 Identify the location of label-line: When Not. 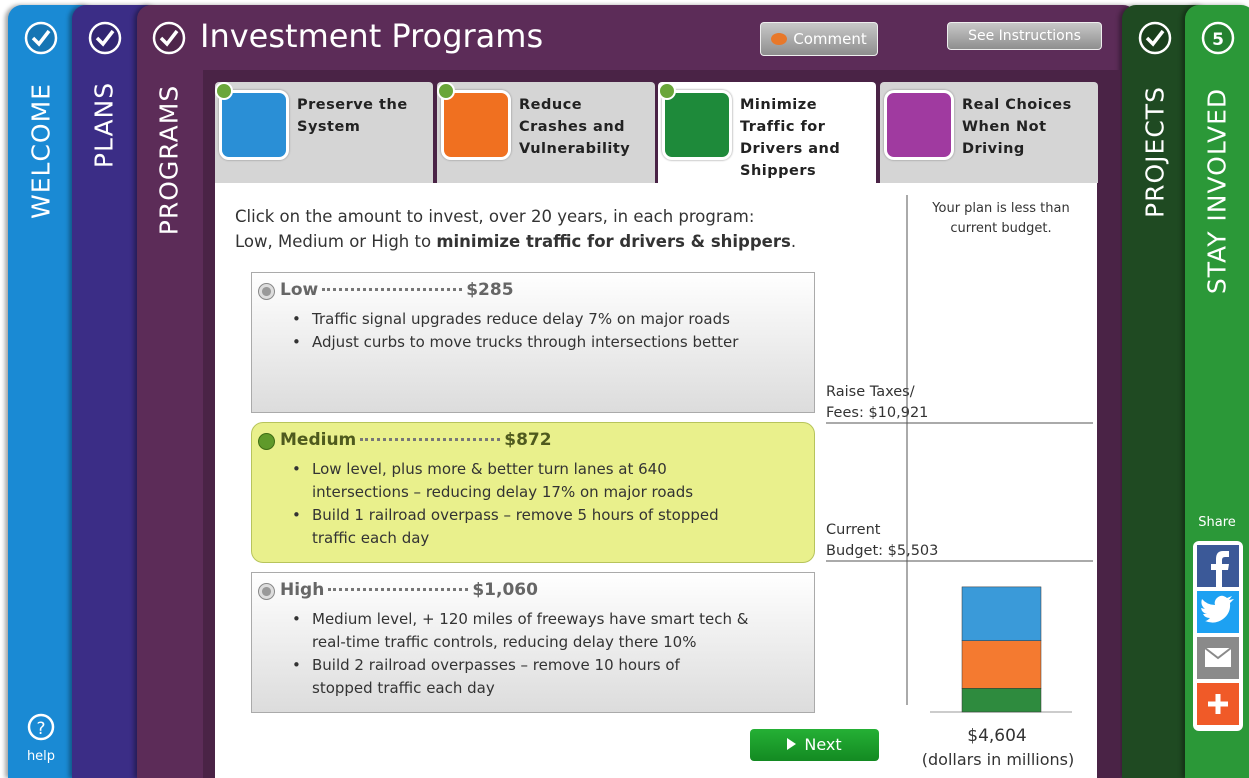
(1004, 127).